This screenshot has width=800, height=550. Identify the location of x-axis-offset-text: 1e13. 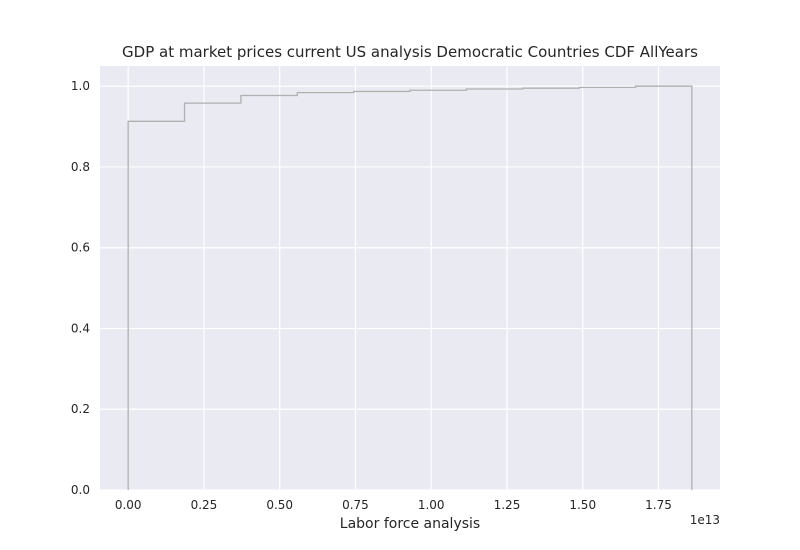
(705, 520).